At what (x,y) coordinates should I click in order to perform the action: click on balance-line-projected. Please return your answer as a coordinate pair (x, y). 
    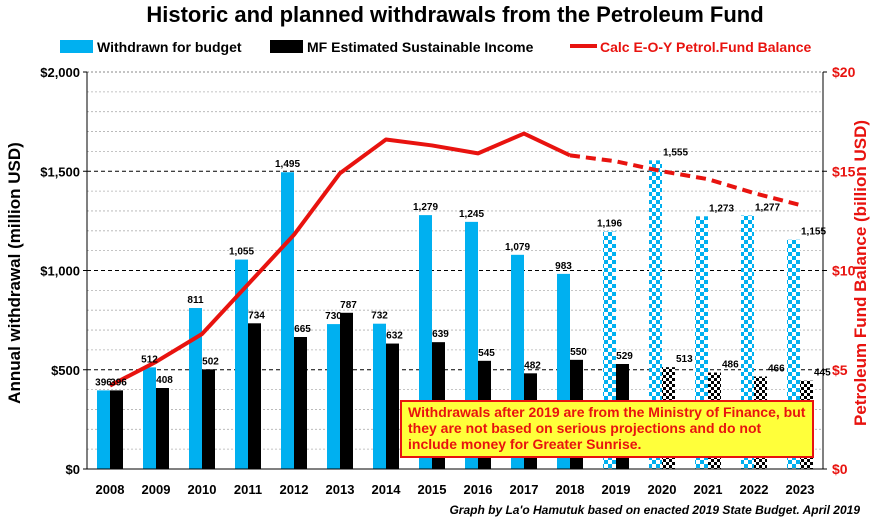
    Looking at the image, I should click on (685, 180).